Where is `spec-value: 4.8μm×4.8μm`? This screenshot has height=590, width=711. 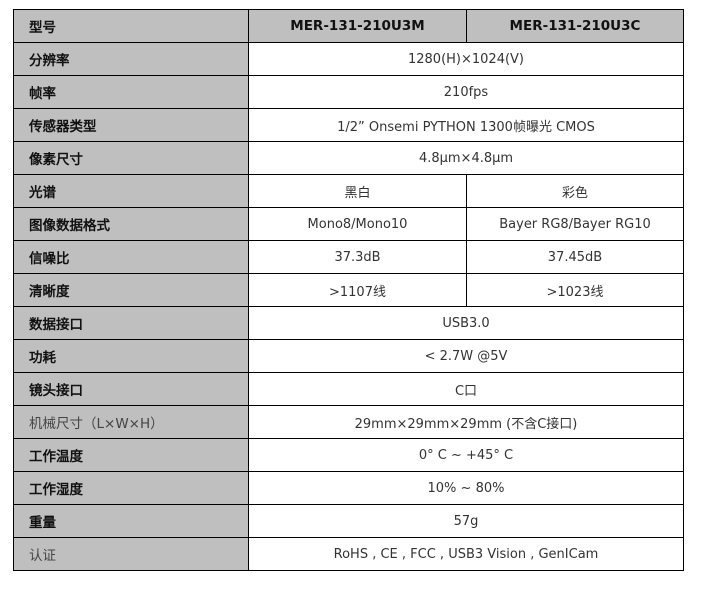
spec-value: 4.8μm×4.8μm is located at coordinates (466, 158).